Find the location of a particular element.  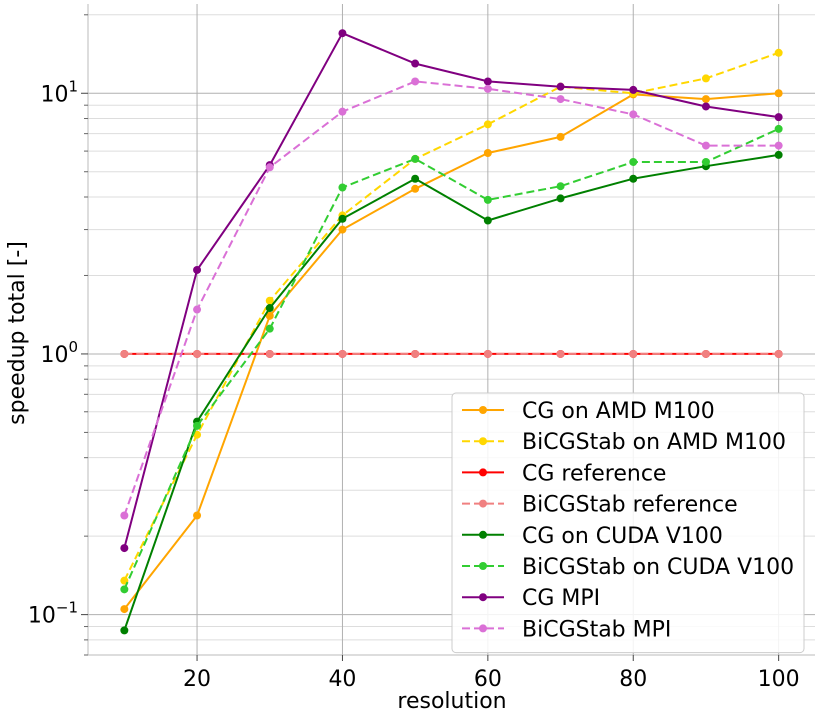

legend-label: CG on AMD M100 is located at coordinates (618, 411).